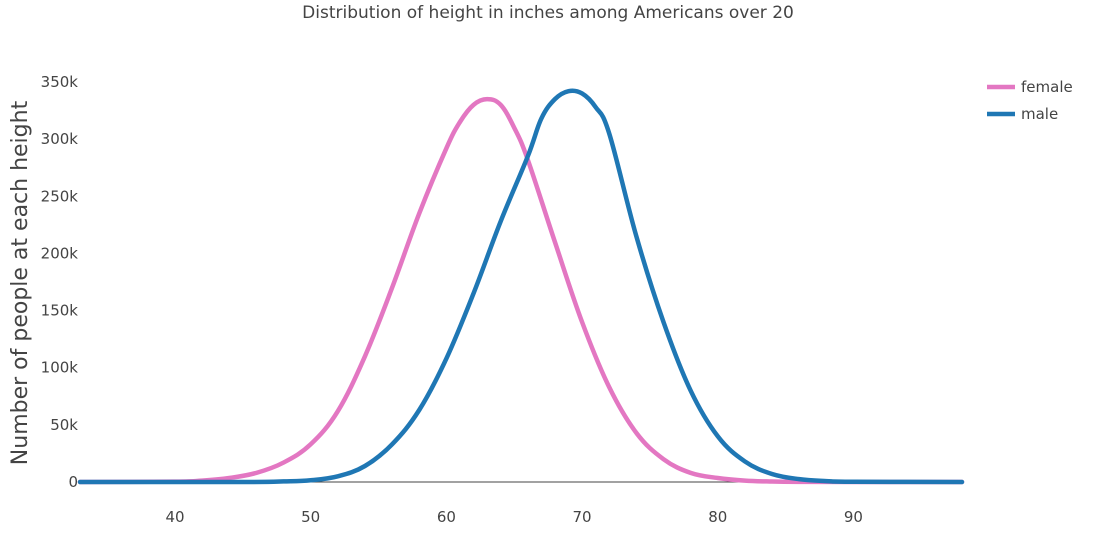 The width and height of the screenshot is (1096, 551). I want to click on y-axis-title: Number of people at each height, so click(20, 282).